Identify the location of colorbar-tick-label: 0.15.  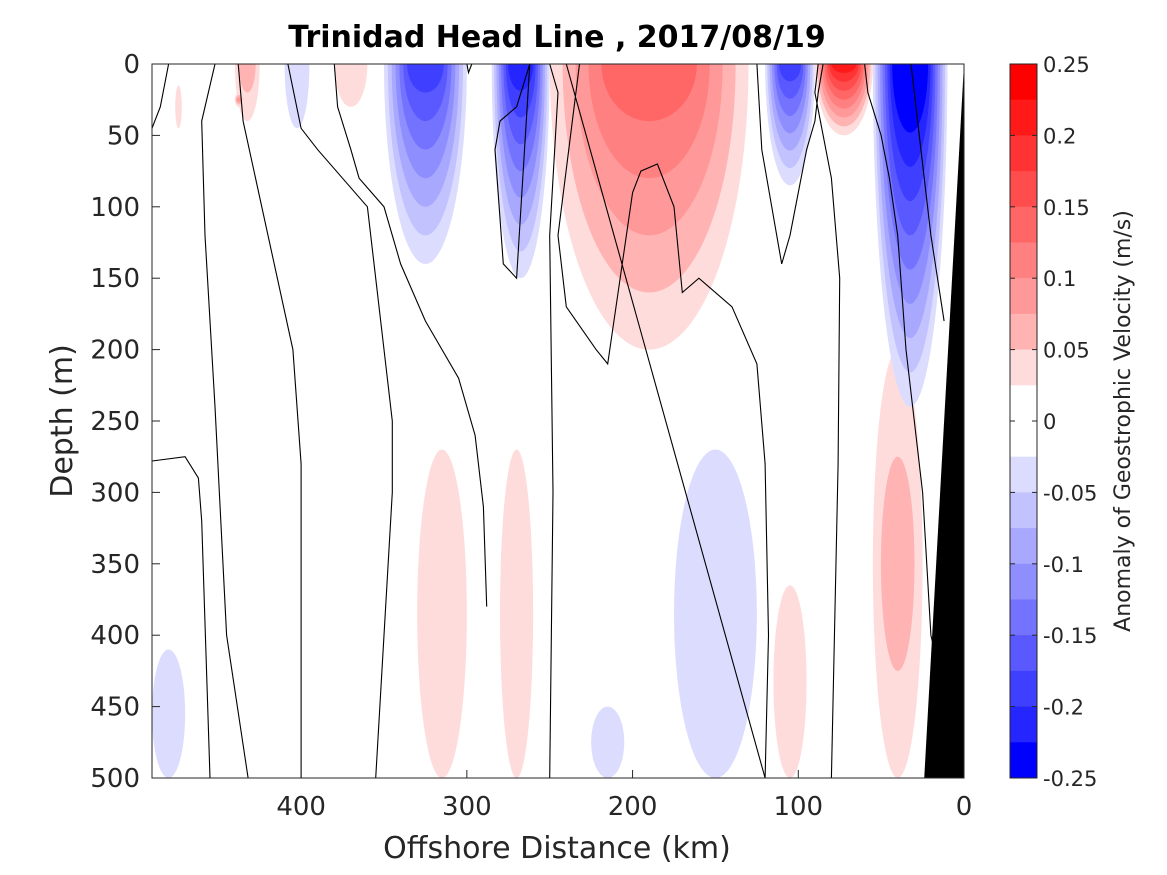
(1066, 208).